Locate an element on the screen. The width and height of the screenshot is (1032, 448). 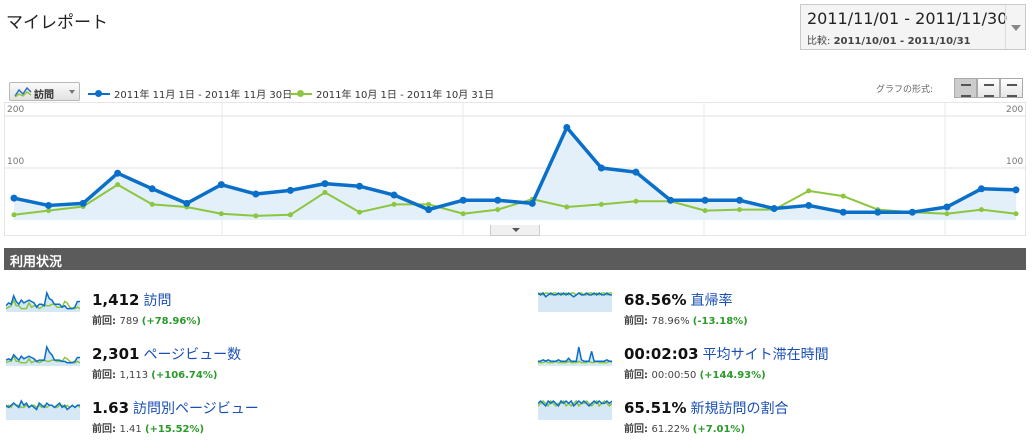
stat-value: 68.56% 直帰率 is located at coordinates (678, 300).